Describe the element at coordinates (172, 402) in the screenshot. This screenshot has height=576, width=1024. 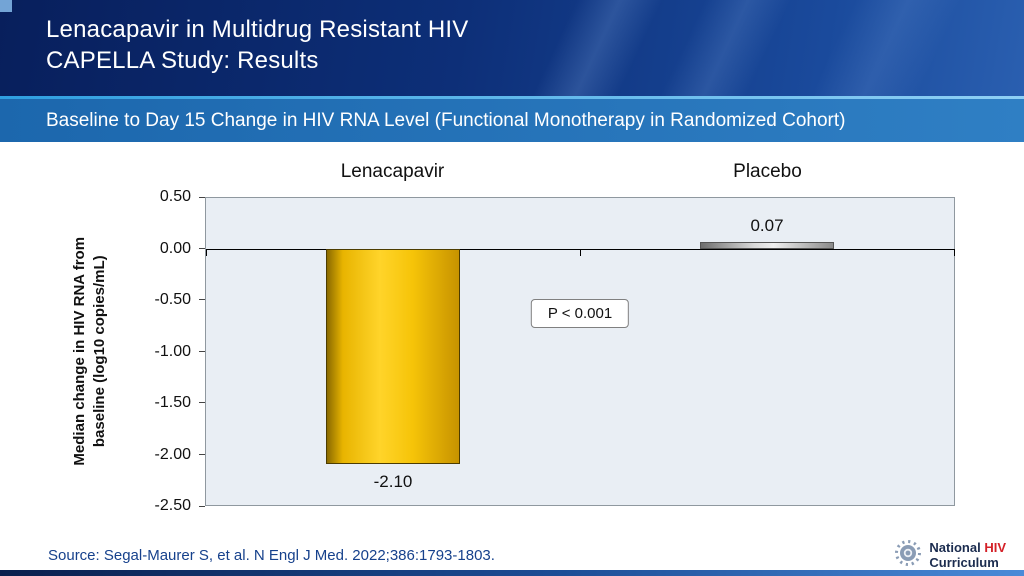
I see `y-tick-label: -1.50` at that location.